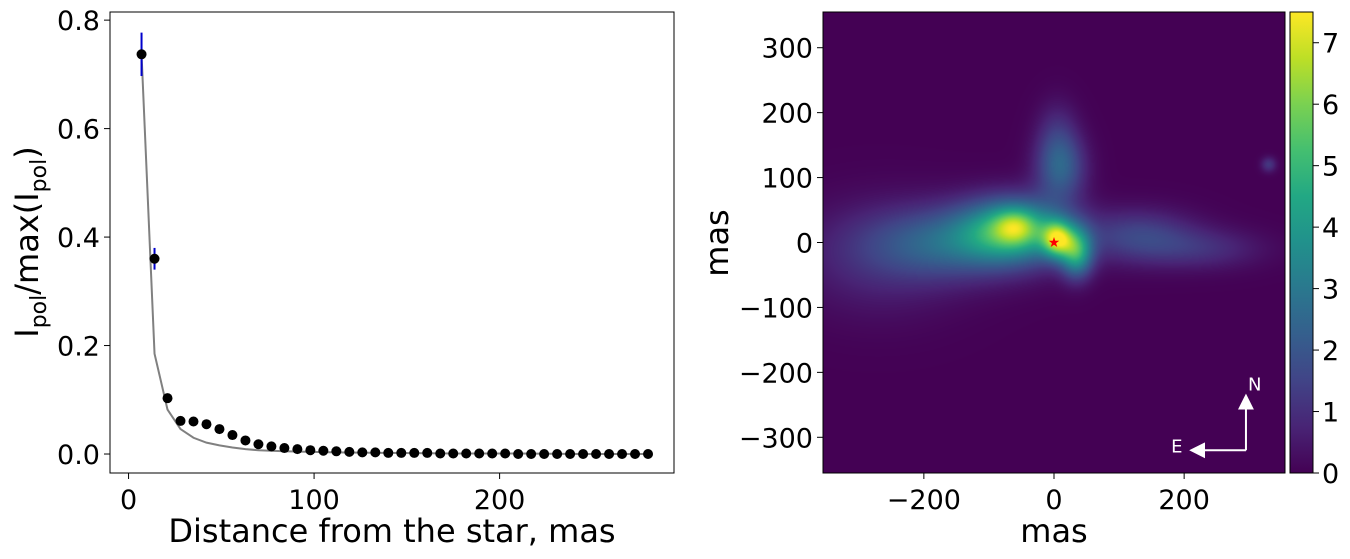  Describe the element at coordinates (787, 114) in the screenshot. I see `y-tick-label: 200` at that location.